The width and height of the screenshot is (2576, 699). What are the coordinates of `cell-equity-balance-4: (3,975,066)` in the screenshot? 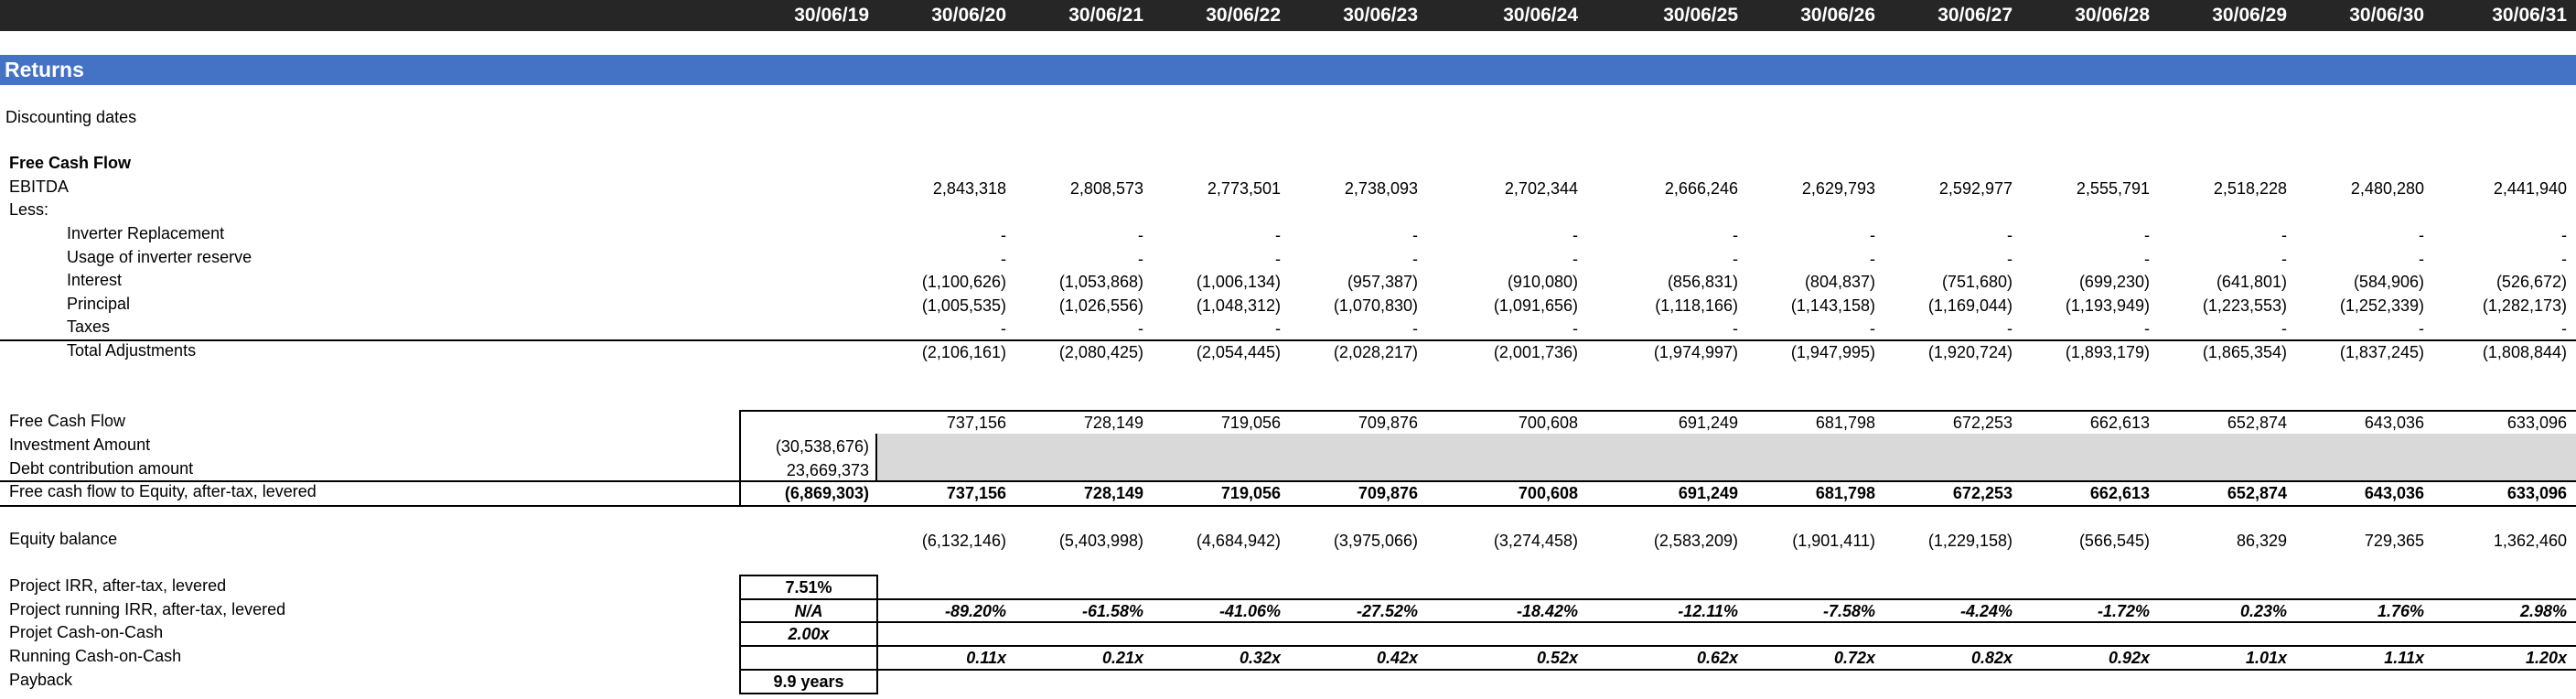 It's located at (1375, 541).